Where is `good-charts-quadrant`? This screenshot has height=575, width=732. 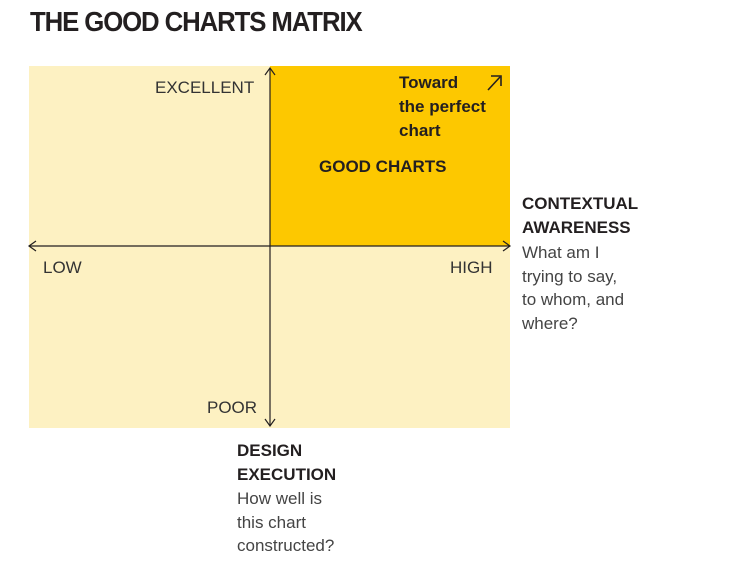 good-charts-quadrant is located at coordinates (390, 156).